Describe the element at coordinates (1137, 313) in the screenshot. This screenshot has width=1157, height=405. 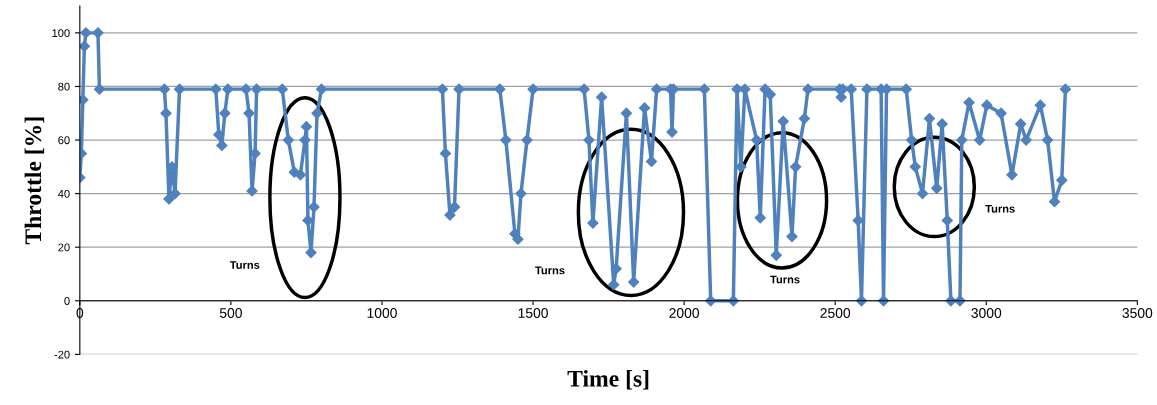
I see `x-tick-label: 3500` at that location.